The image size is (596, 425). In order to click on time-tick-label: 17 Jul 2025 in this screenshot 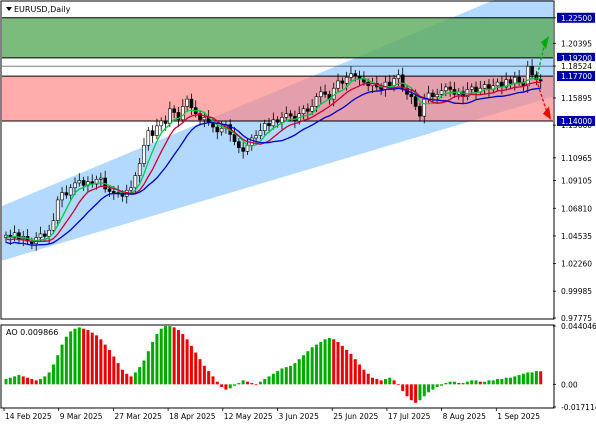, I will do `click(409, 416)`.